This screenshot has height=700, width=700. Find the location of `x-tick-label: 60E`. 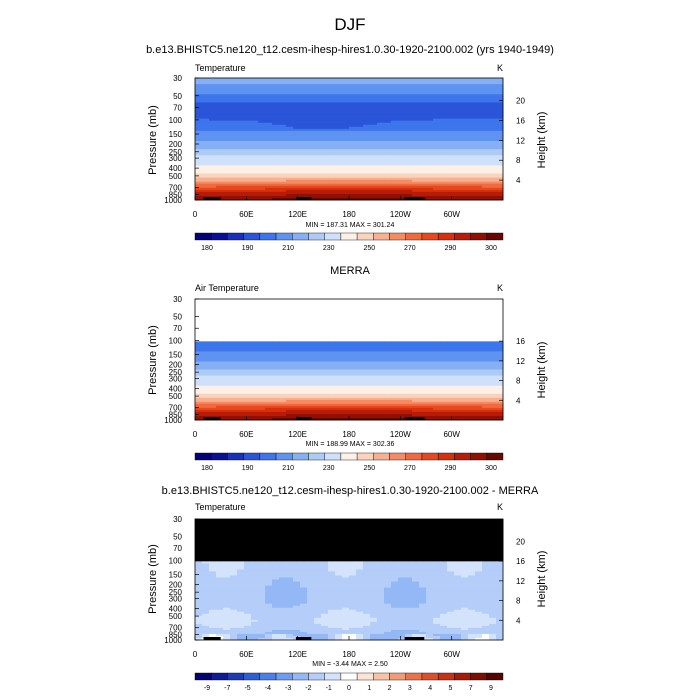

x-tick-label: 60E is located at coordinates (246, 434).